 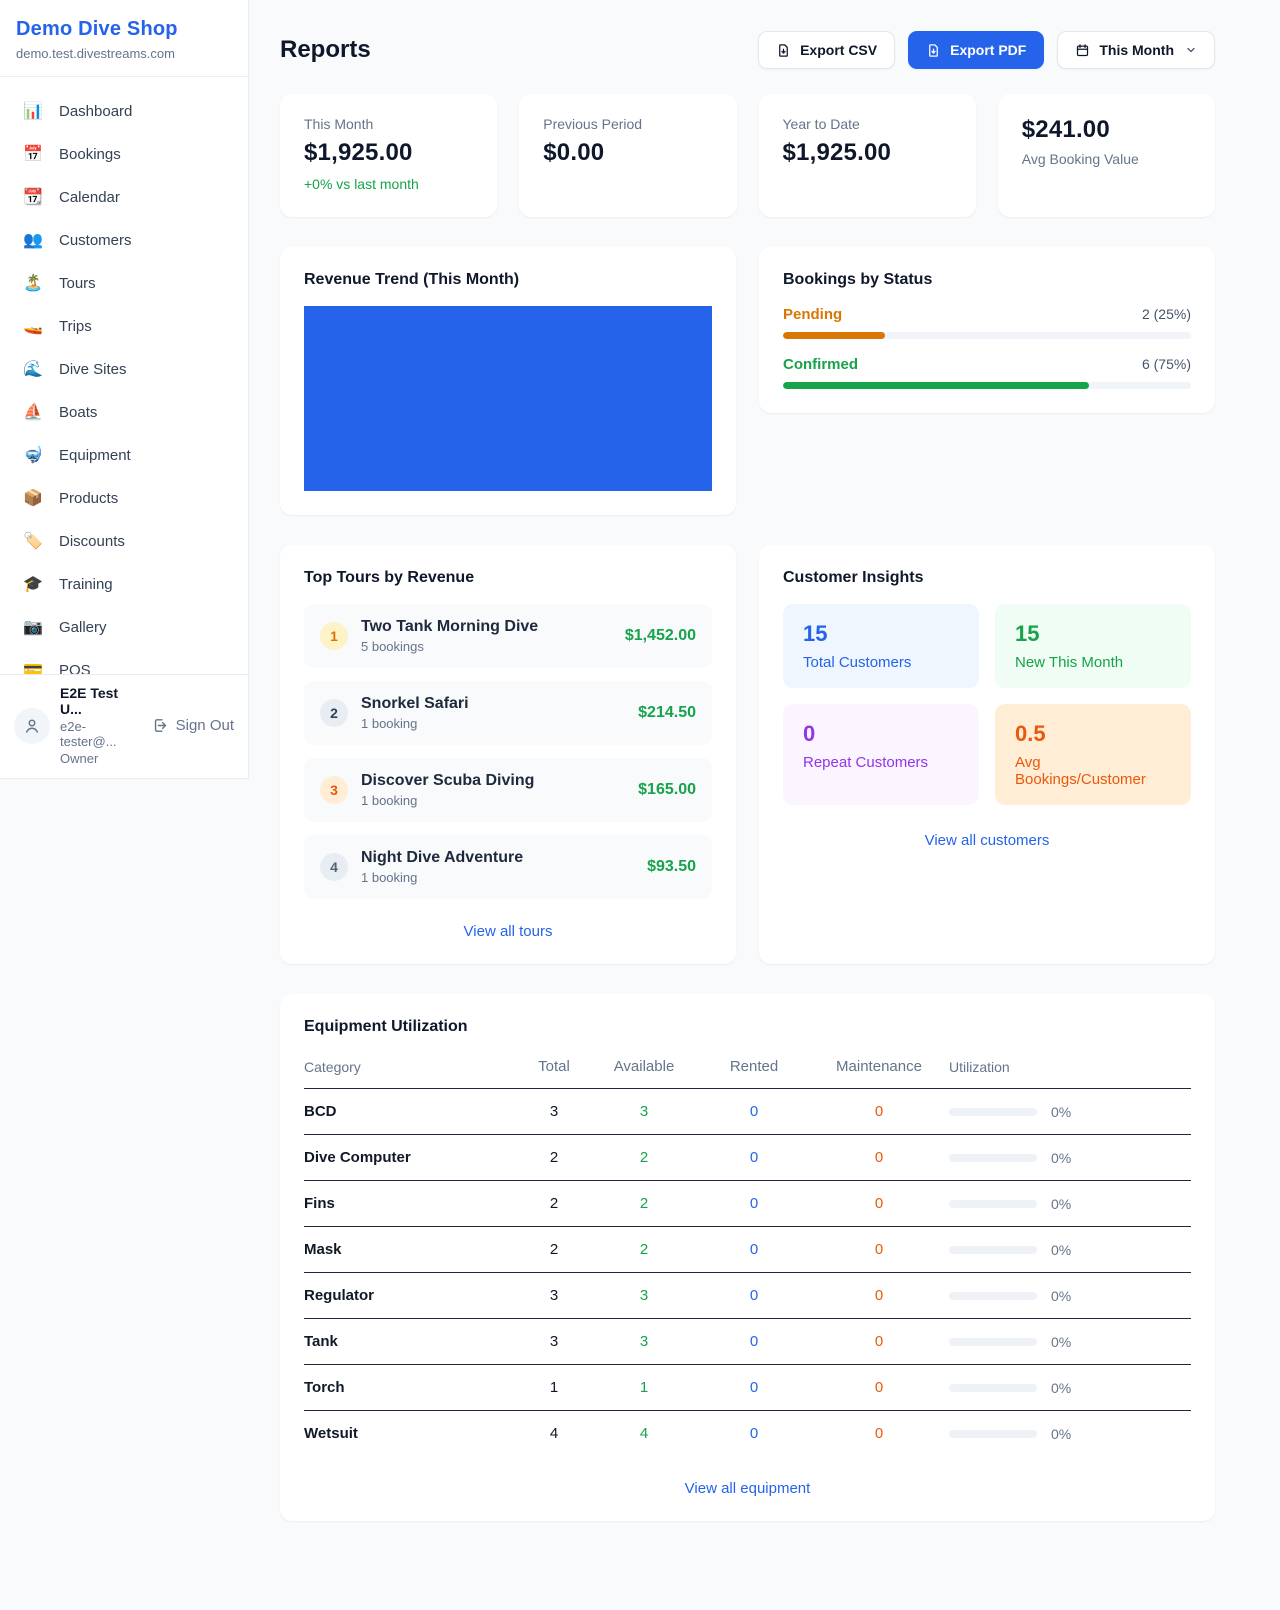 What do you see at coordinates (124, 412) in the screenshot?
I see `sidebar-item-boats: ⛵ Boats` at bounding box center [124, 412].